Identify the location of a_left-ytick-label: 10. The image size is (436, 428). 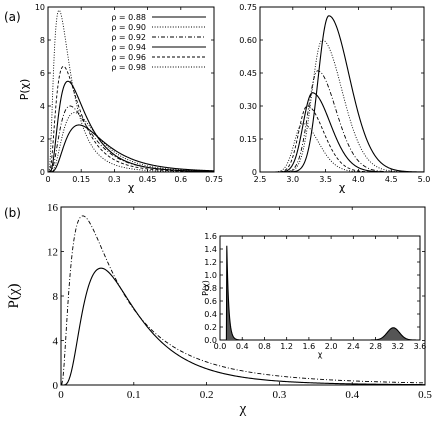
(40, 7).